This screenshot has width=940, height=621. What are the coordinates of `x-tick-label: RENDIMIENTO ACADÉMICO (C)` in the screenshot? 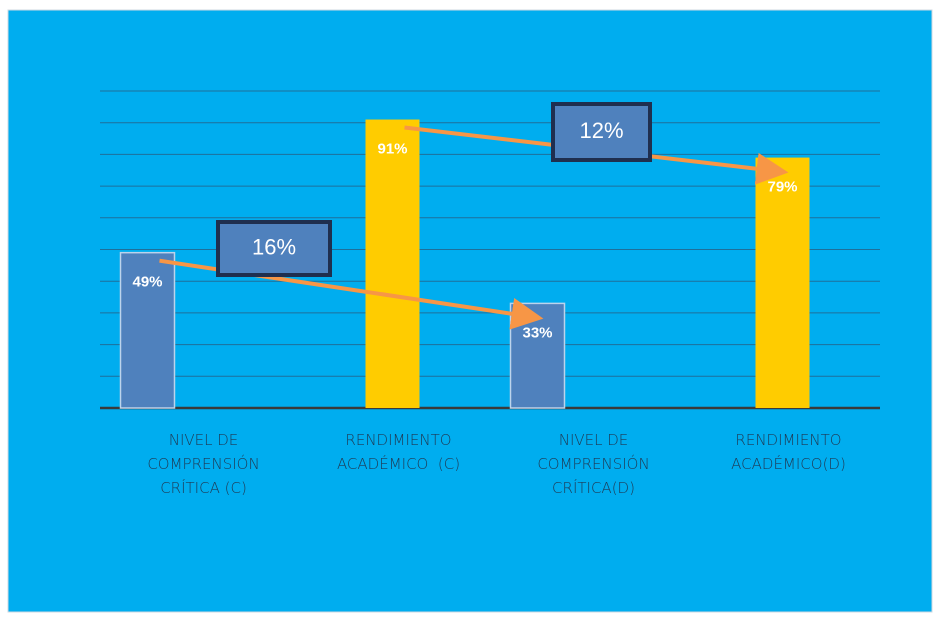 It's located at (398, 452).